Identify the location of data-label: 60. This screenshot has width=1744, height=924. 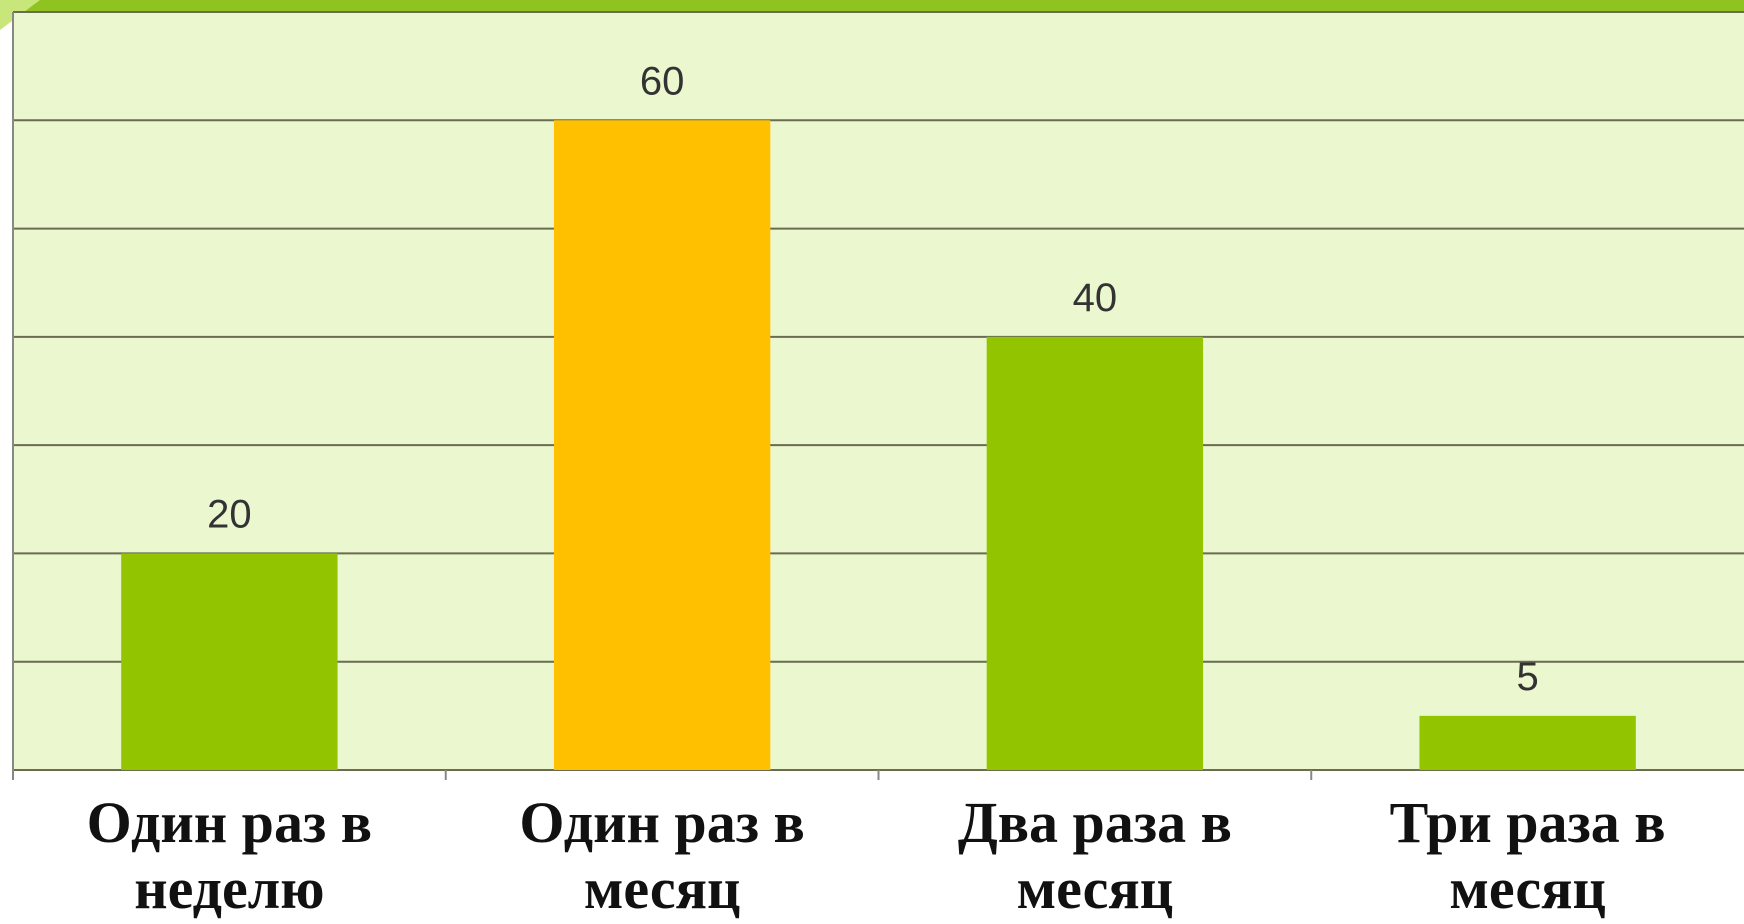
(662, 81).